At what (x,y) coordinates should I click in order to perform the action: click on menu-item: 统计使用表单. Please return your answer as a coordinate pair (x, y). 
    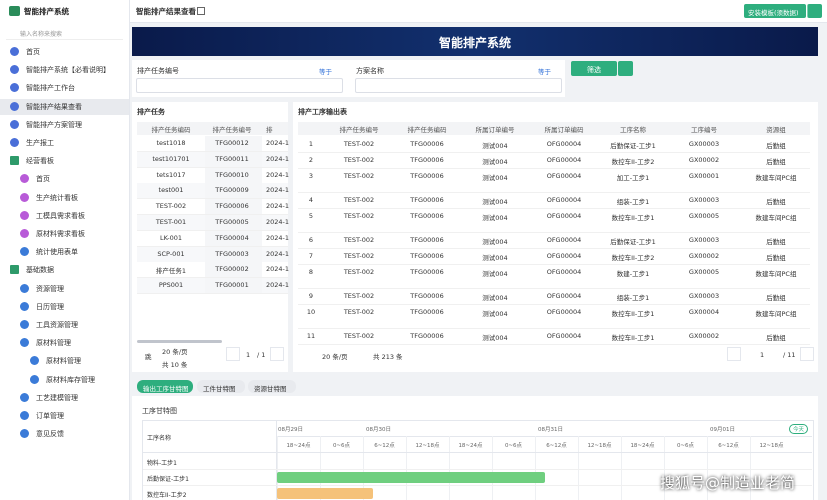
    Looking at the image, I should click on (57, 252).